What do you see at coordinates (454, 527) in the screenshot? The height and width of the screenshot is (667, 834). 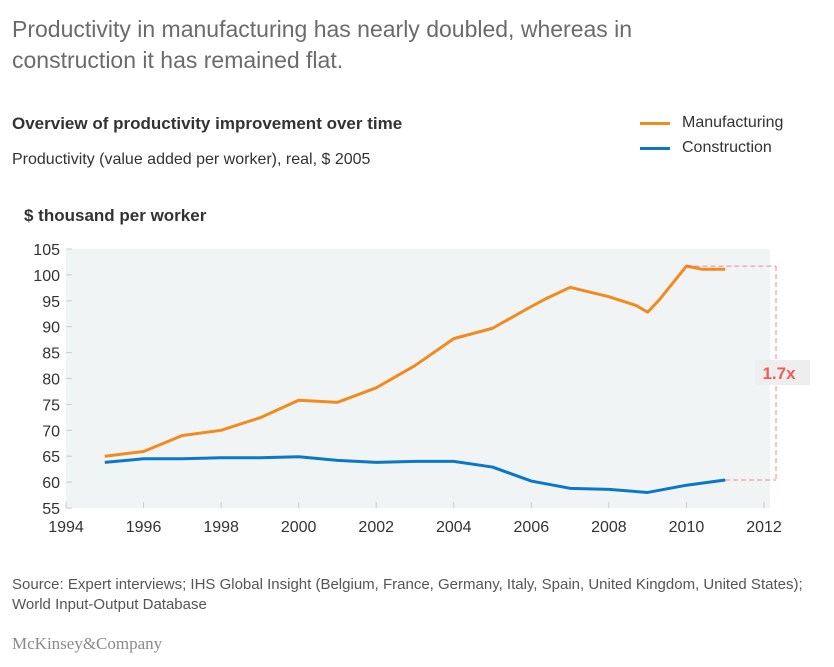 I see `x-tick-label: 2004` at bounding box center [454, 527].